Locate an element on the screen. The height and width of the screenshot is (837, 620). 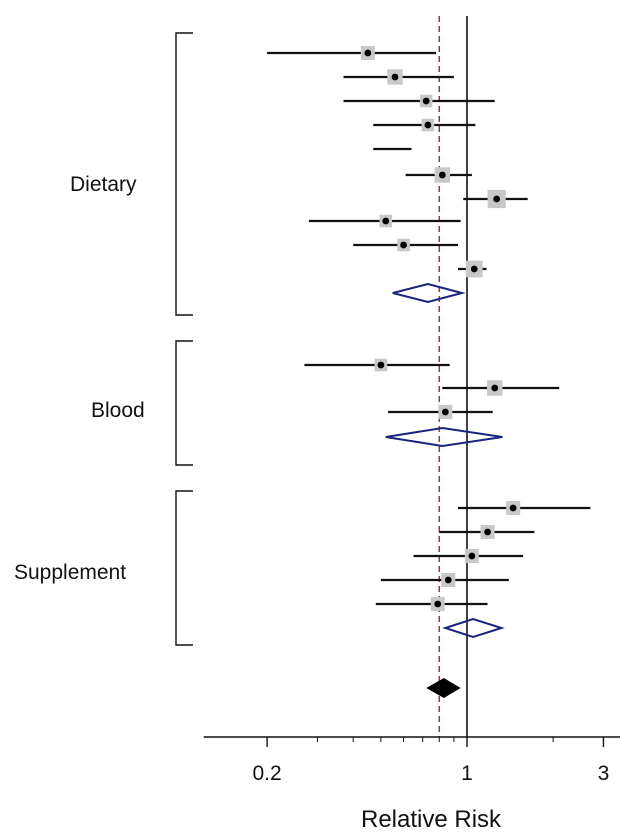
group-label-supplement: Supplement is located at coordinates (70, 572).